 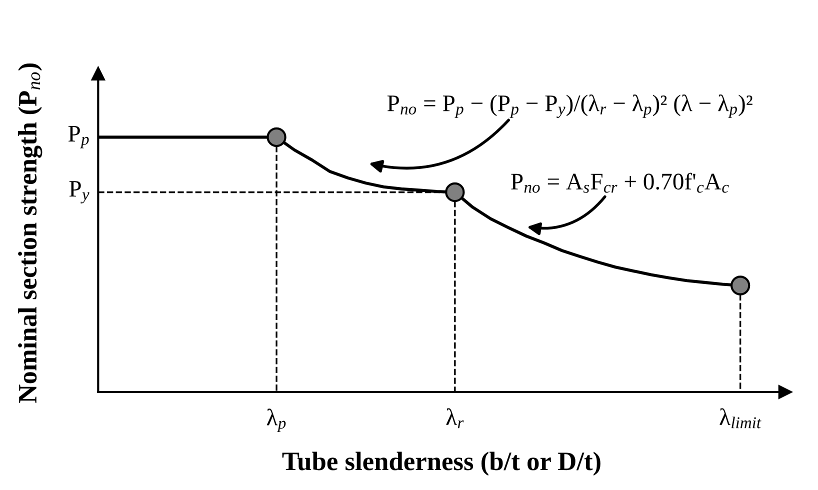 What do you see at coordinates (30, 233) in the screenshot?
I see `y-axis-title: Nominal section strength (P$_{no}$)` at bounding box center [30, 233].